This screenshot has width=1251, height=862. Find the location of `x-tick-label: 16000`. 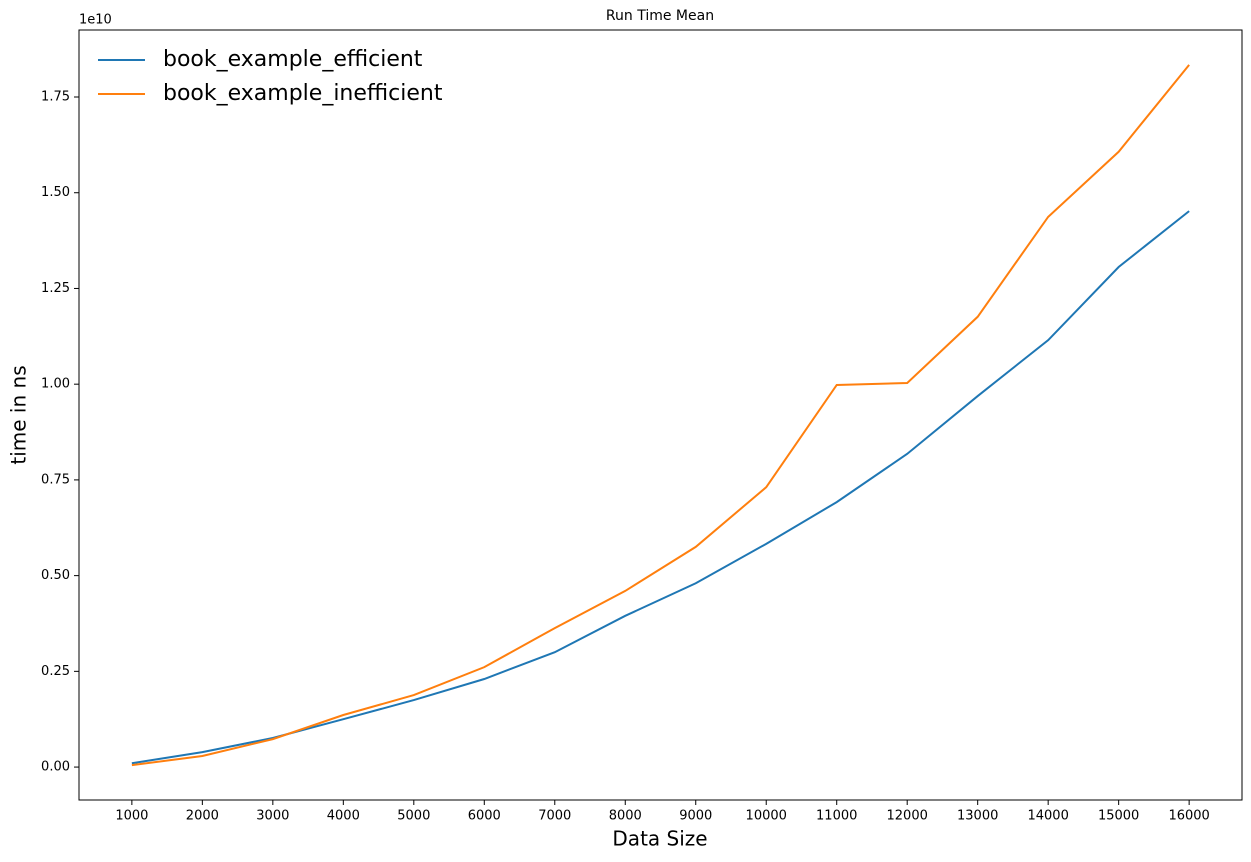

x-tick-label: 16000 is located at coordinates (1188, 816).